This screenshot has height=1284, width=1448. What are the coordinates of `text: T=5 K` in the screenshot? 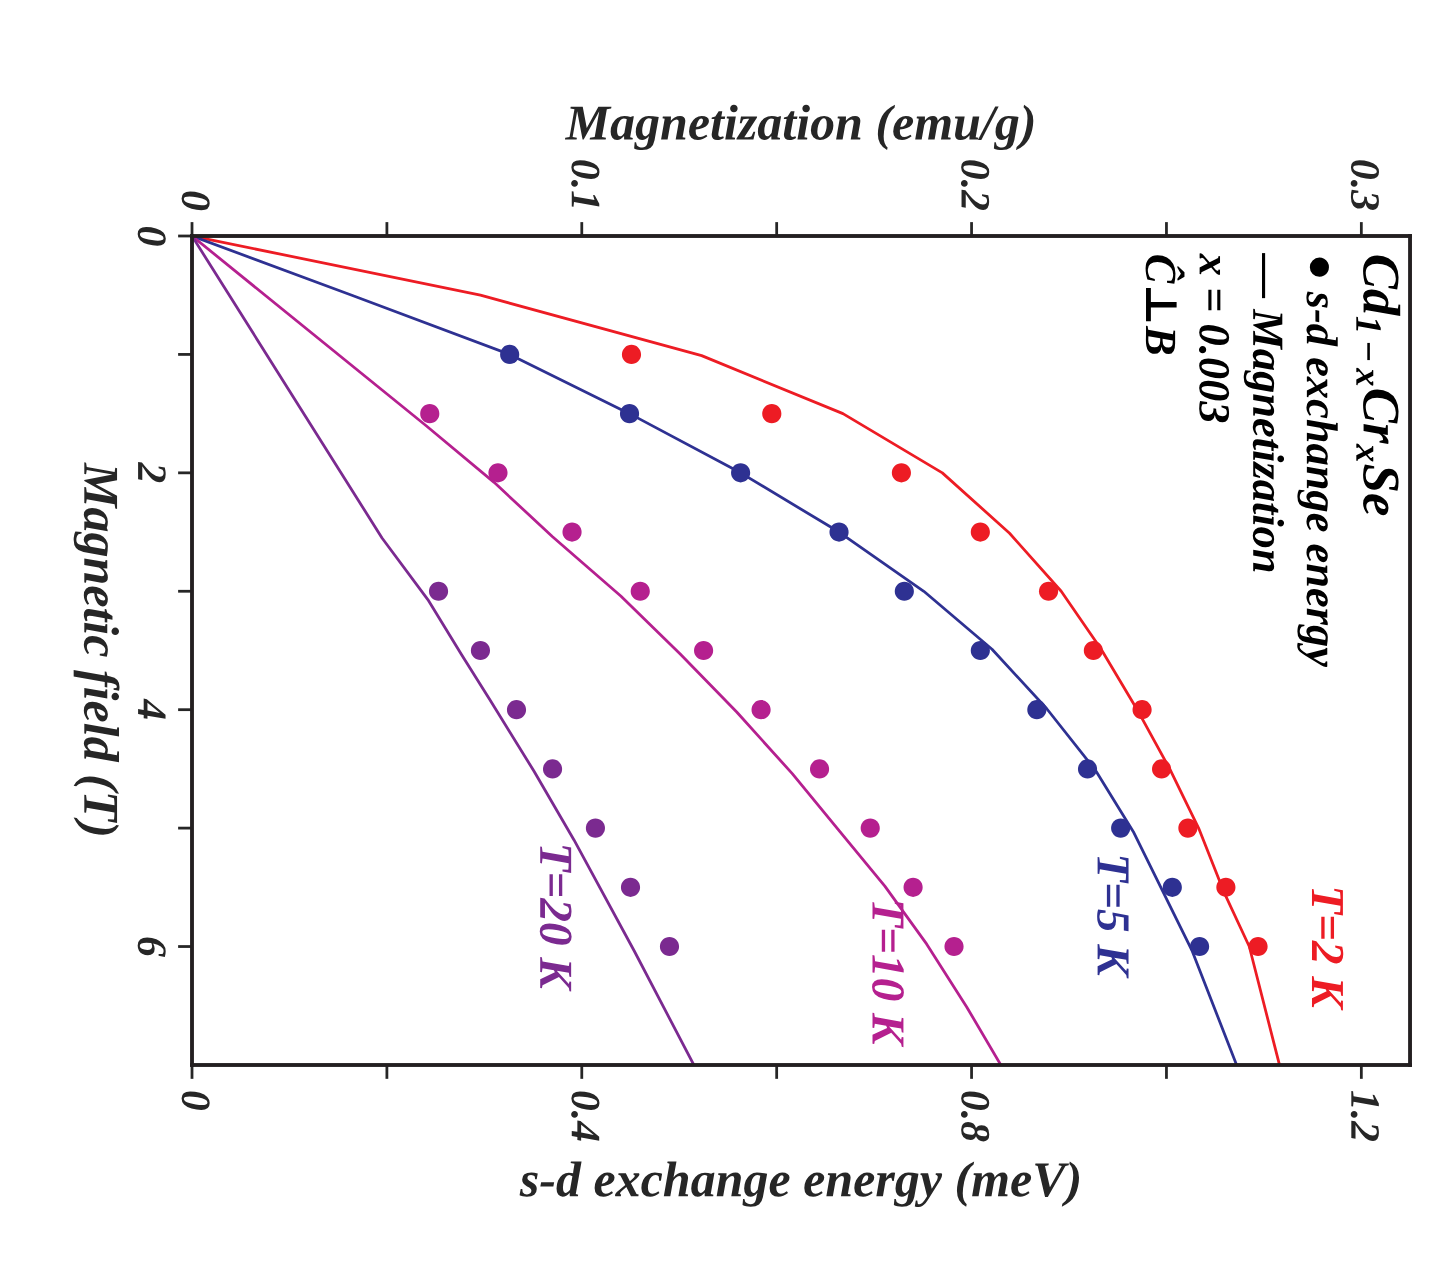 It's located at (1113, 917).